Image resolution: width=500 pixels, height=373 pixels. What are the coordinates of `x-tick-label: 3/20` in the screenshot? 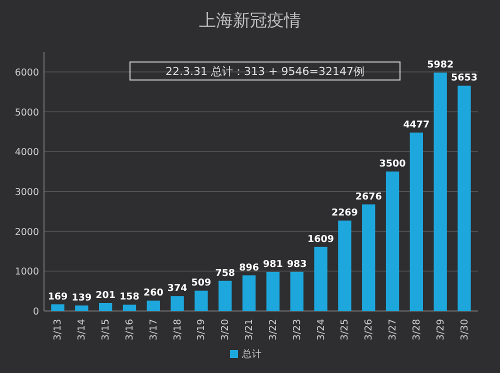 It's located at (226, 329).